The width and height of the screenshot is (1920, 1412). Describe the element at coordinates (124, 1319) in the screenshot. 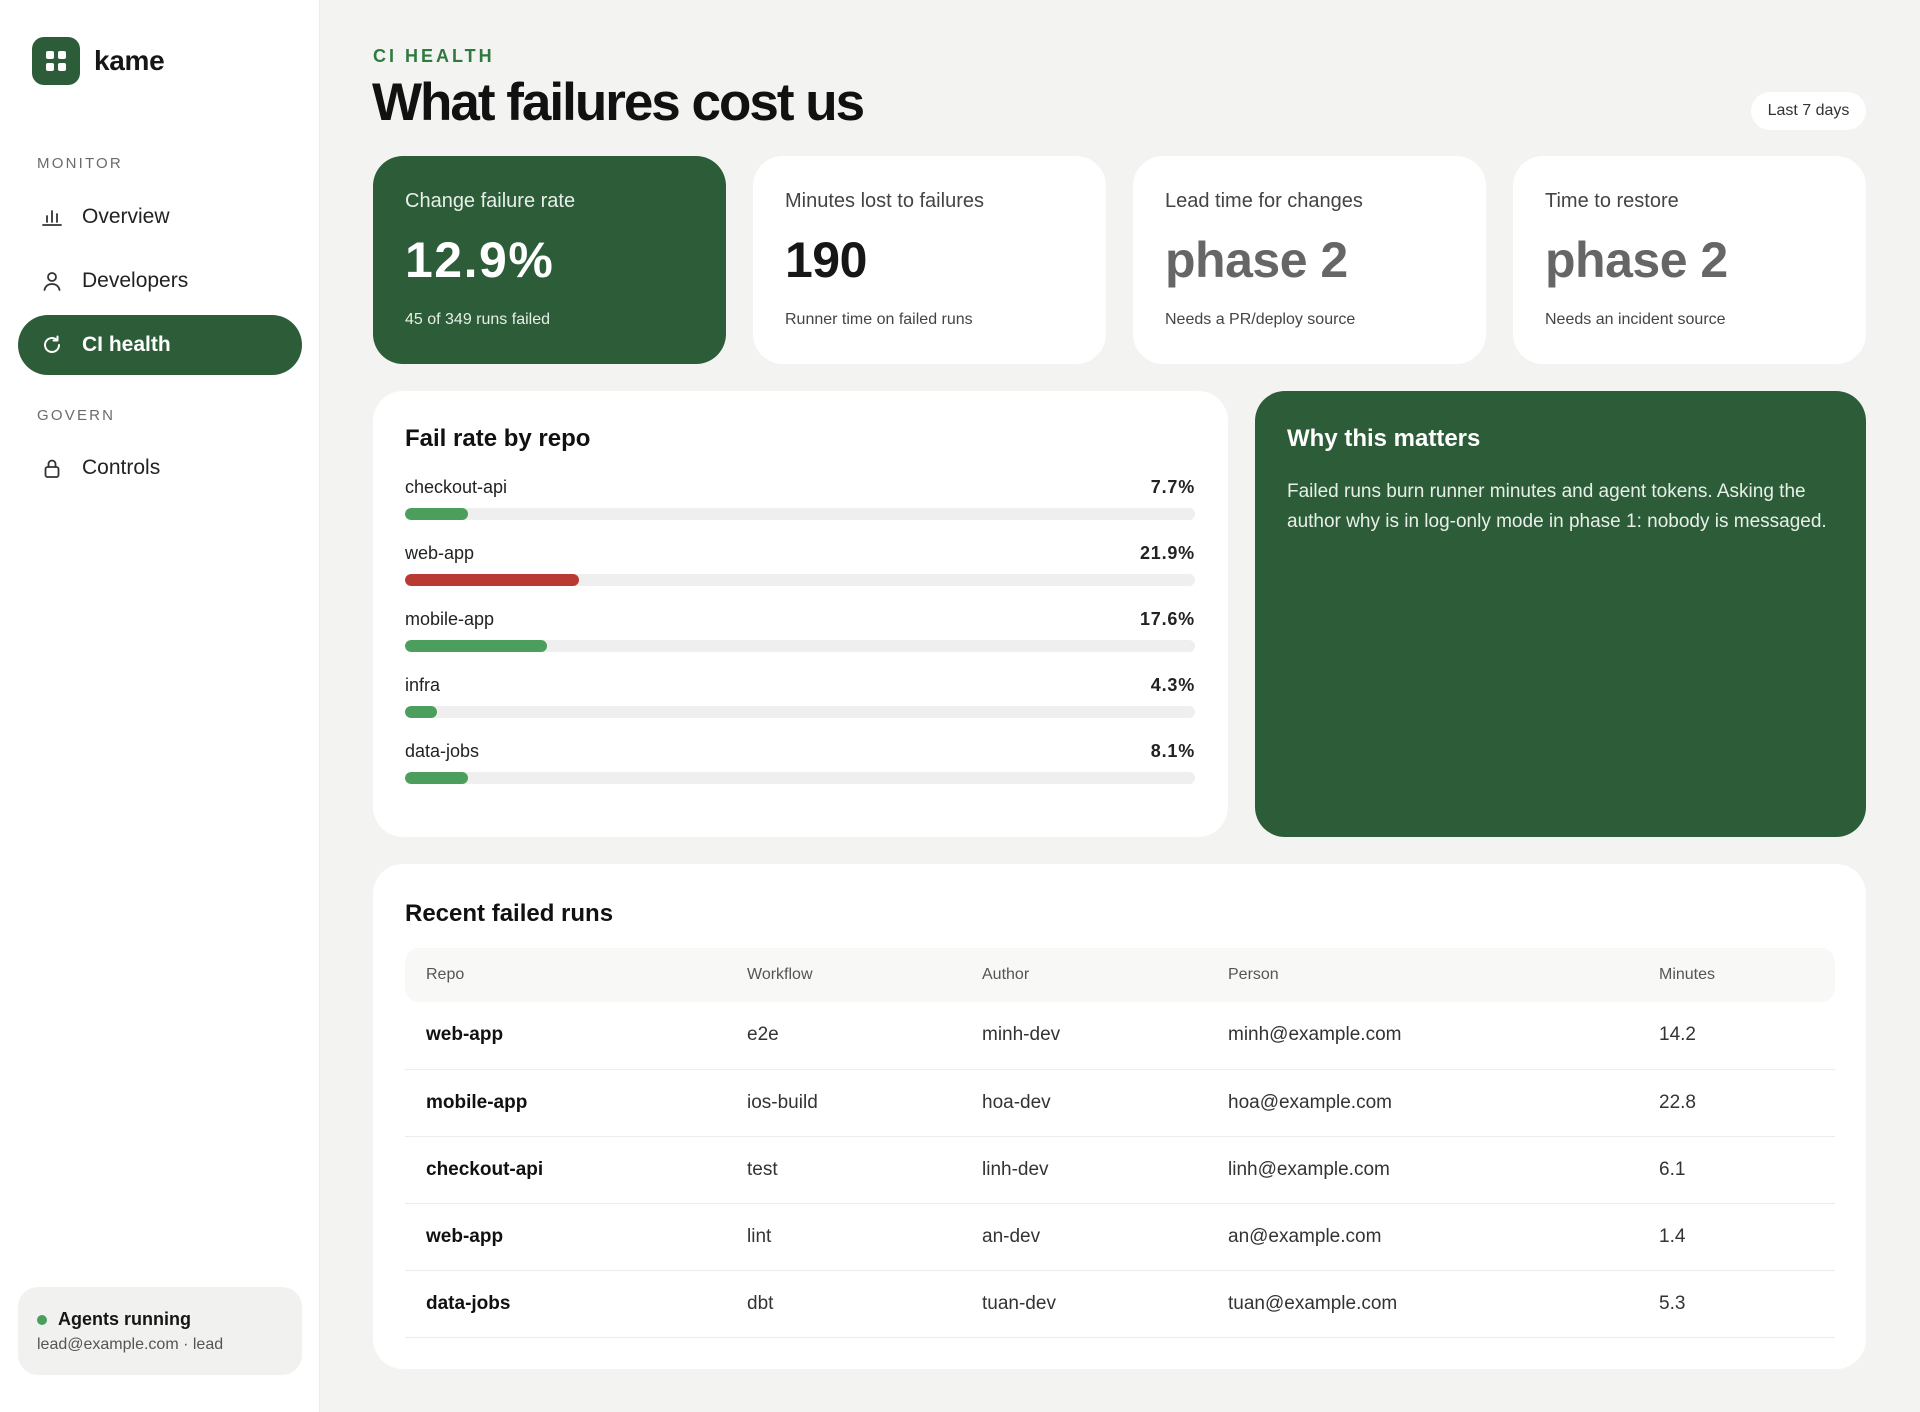

I see `status-title: Agents running` at that location.